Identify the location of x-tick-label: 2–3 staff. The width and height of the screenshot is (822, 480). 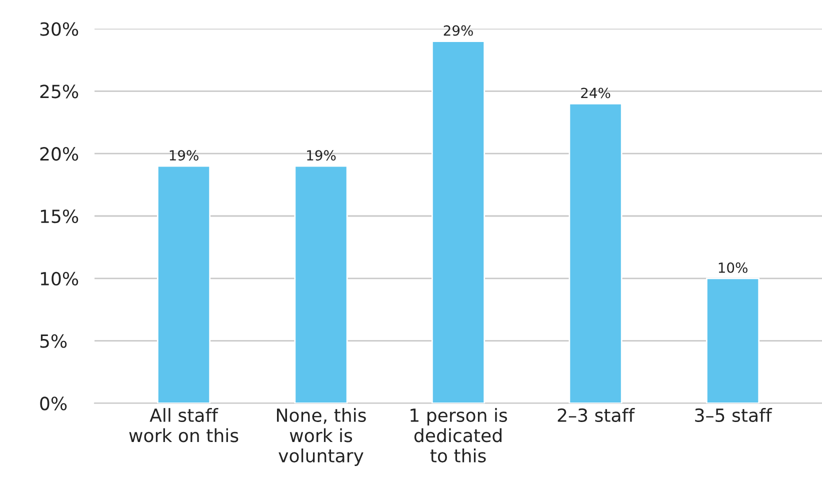
(596, 415).